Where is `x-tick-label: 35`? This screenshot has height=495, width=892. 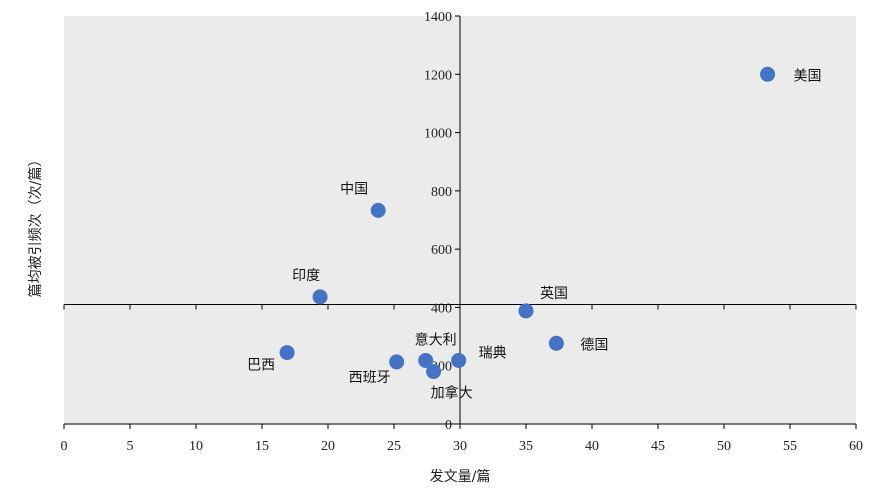 x-tick-label: 35 is located at coordinates (526, 446).